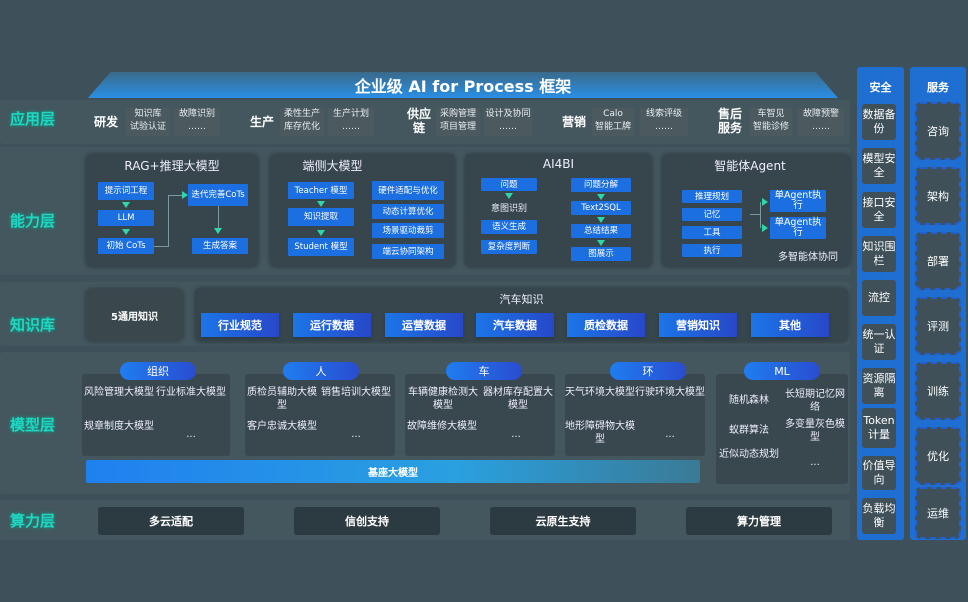 The width and height of the screenshot is (968, 602). What do you see at coordinates (712, 196) in the screenshot?
I see `agent-box: 推理规划` at bounding box center [712, 196].